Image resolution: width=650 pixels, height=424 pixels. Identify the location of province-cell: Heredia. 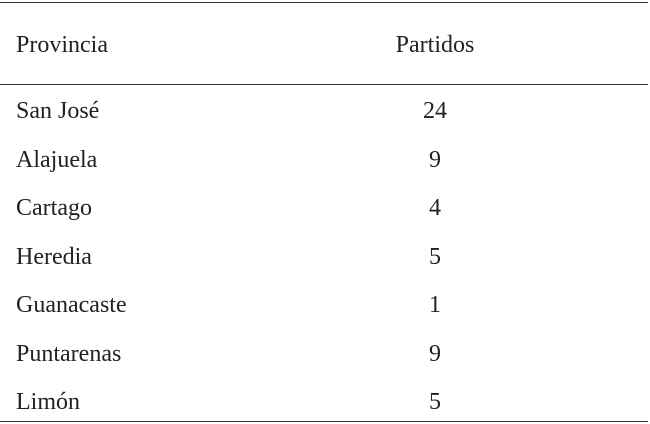
(54, 256).